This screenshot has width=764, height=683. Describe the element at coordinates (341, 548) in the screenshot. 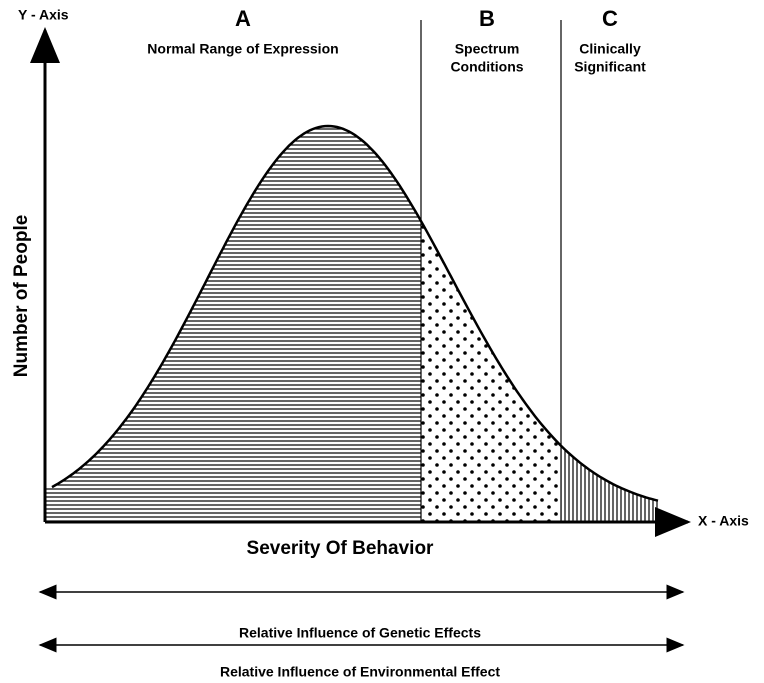

I see `horizontal-title: Severity Of Behavior` at that location.